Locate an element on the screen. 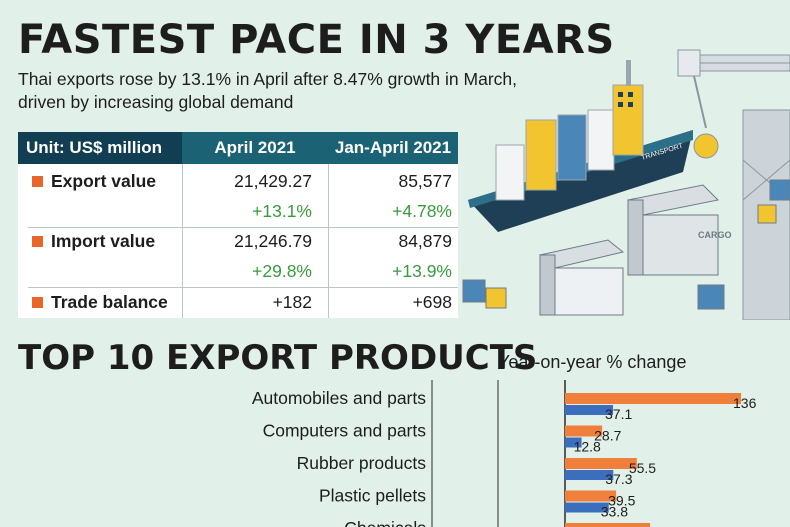 This screenshot has height=527, width=790. import-april-value: 21,246.79 is located at coordinates (273, 241).